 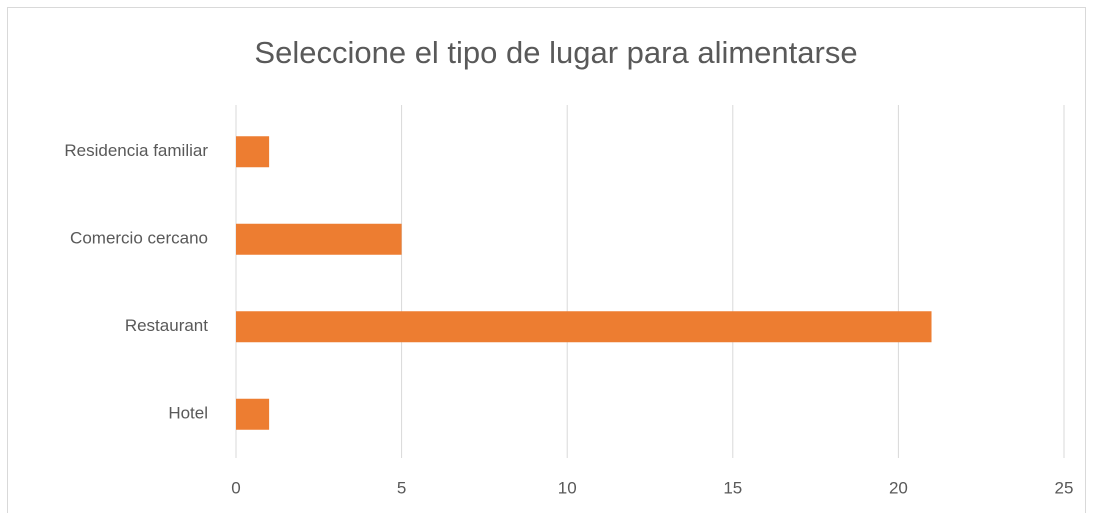 What do you see at coordinates (139, 238) in the screenshot?
I see `y-tick-label: Comercio cercano` at bounding box center [139, 238].